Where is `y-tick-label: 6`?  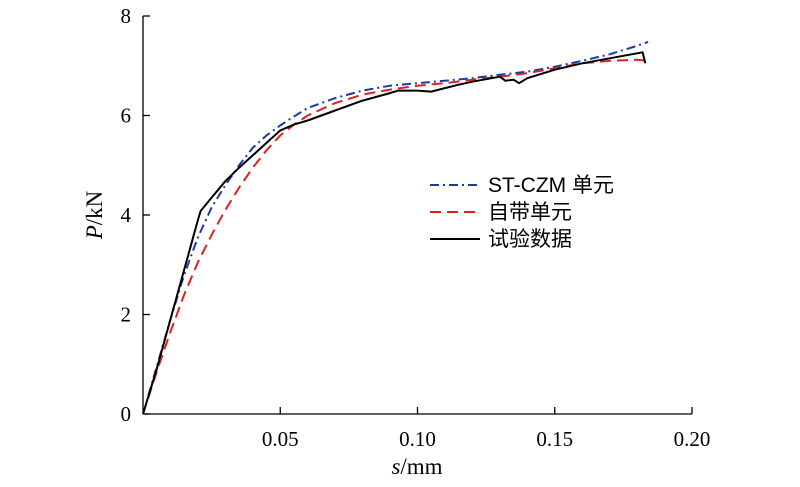 y-tick-label: 6 is located at coordinates (126, 116).